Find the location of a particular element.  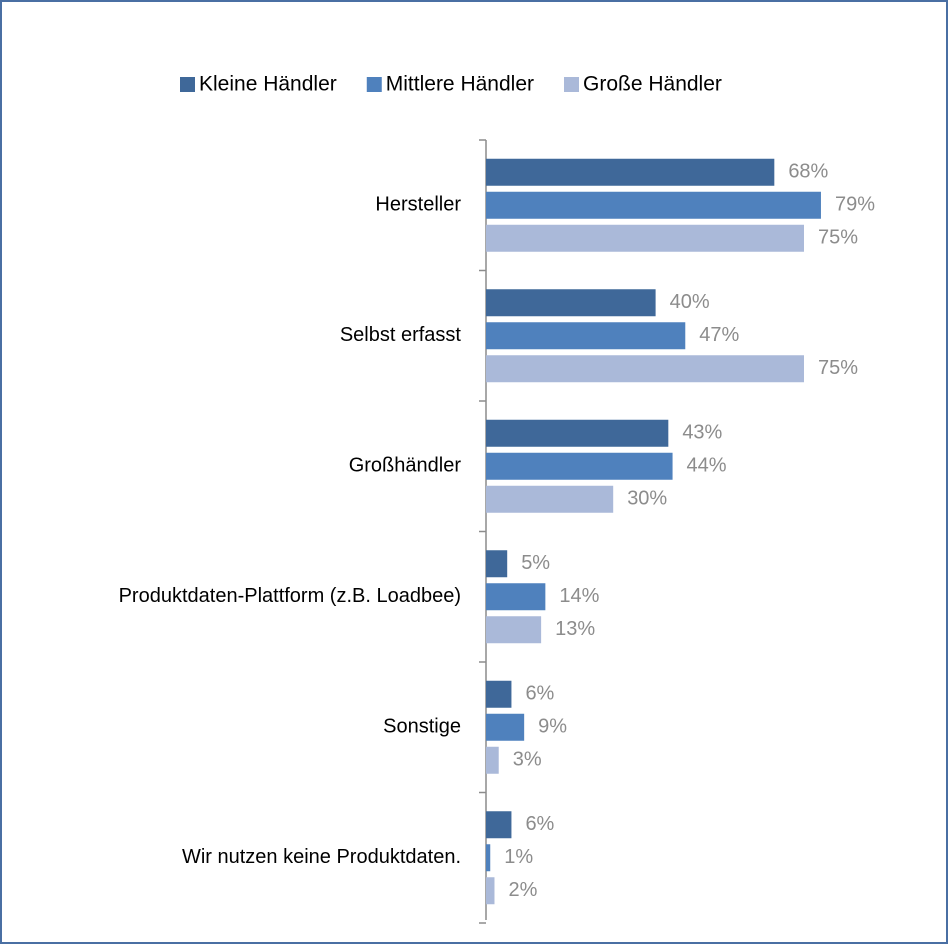

value-label: 68% is located at coordinates (808, 172).